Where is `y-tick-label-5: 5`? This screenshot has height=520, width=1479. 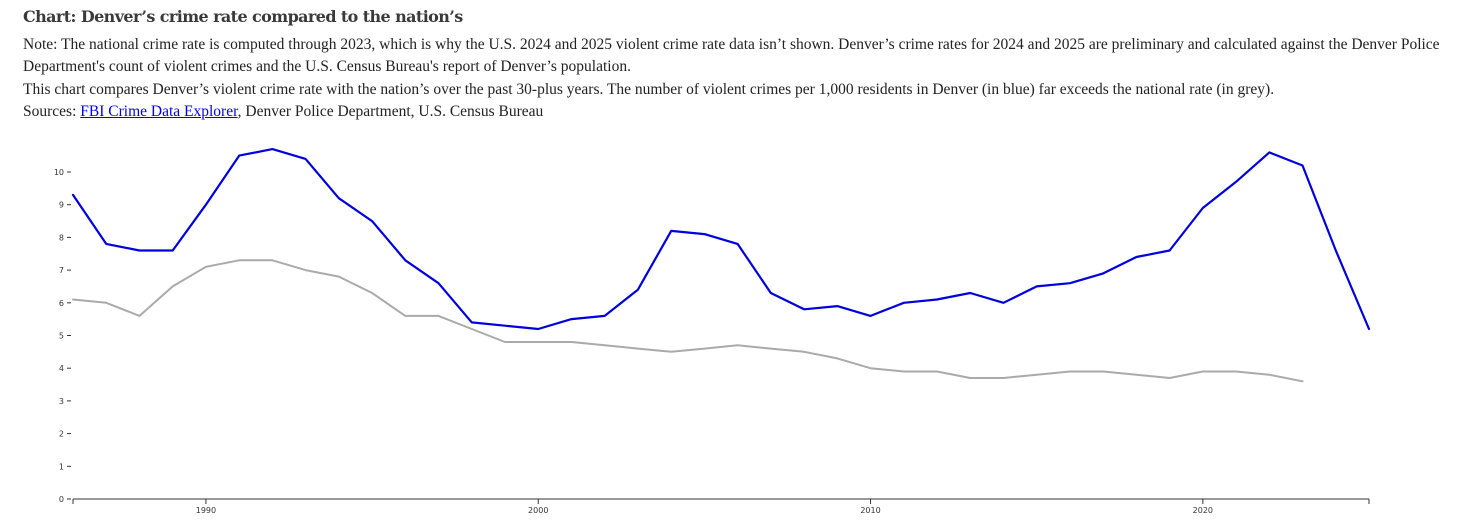 y-tick-label-5: 5 is located at coordinates (61, 336).